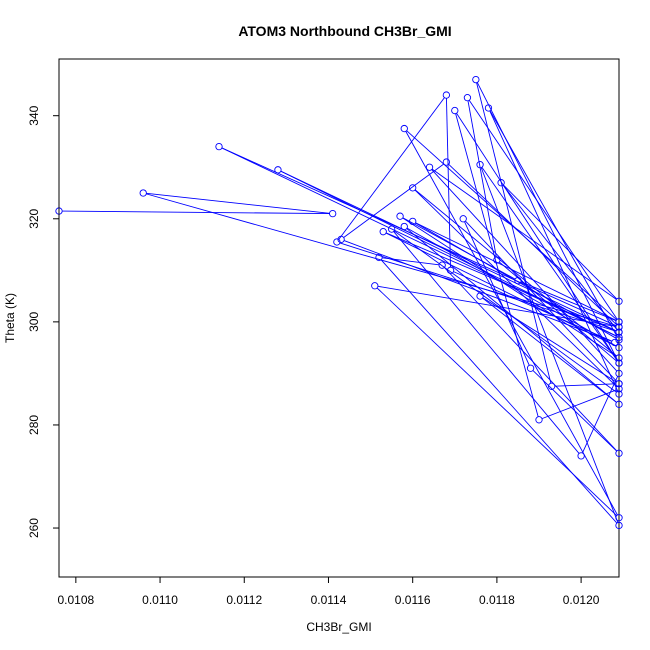 This screenshot has height=650, width=650. What do you see at coordinates (329, 600) in the screenshot?
I see `x-tick-label: 0.0114` at bounding box center [329, 600].